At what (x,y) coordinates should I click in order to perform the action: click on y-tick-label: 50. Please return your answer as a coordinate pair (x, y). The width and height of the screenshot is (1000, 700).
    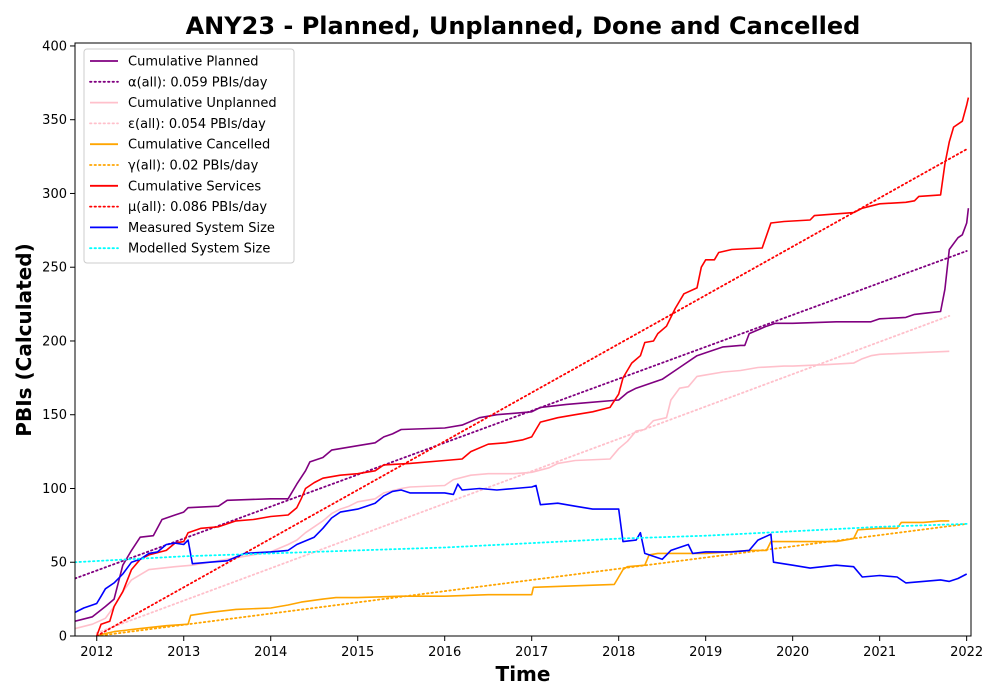
    Looking at the image, I should click on (58, 563).